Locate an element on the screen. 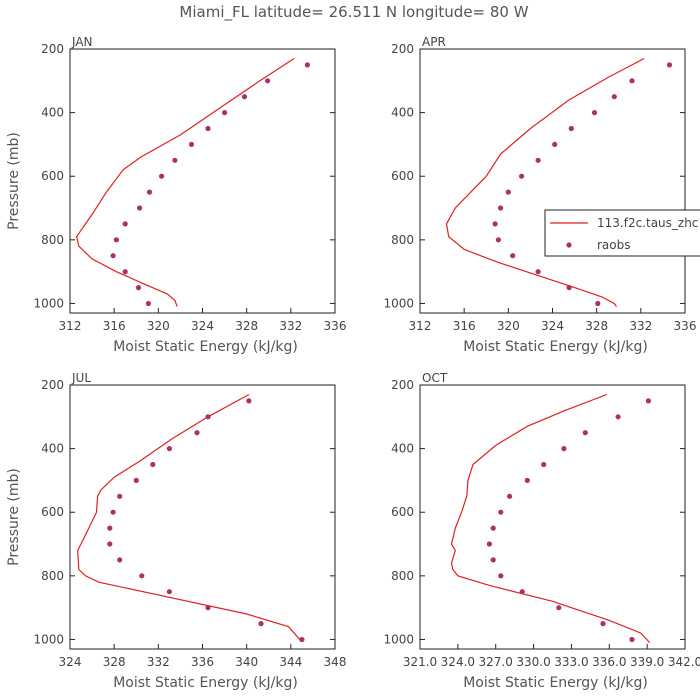 This screenshot has width=700, height=700. y-axis-label: Pressure (mb) is located at coordinates (14, 517).